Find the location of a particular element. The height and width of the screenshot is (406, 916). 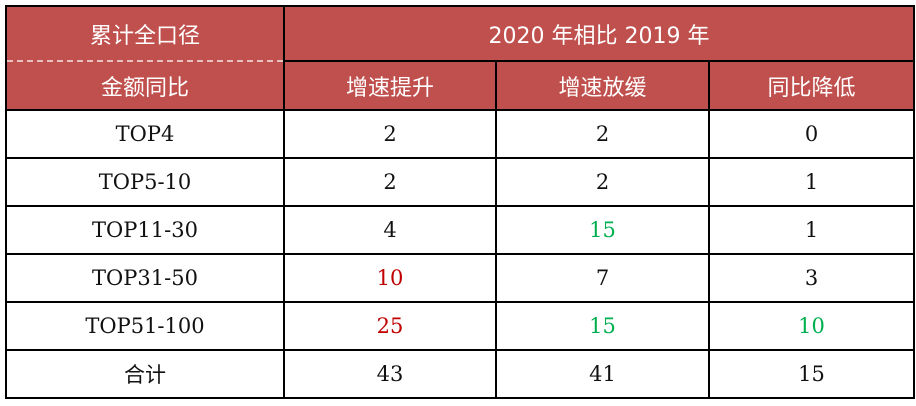

header-row-label-top: 累计全口径 is located at coordinates (145, 33).